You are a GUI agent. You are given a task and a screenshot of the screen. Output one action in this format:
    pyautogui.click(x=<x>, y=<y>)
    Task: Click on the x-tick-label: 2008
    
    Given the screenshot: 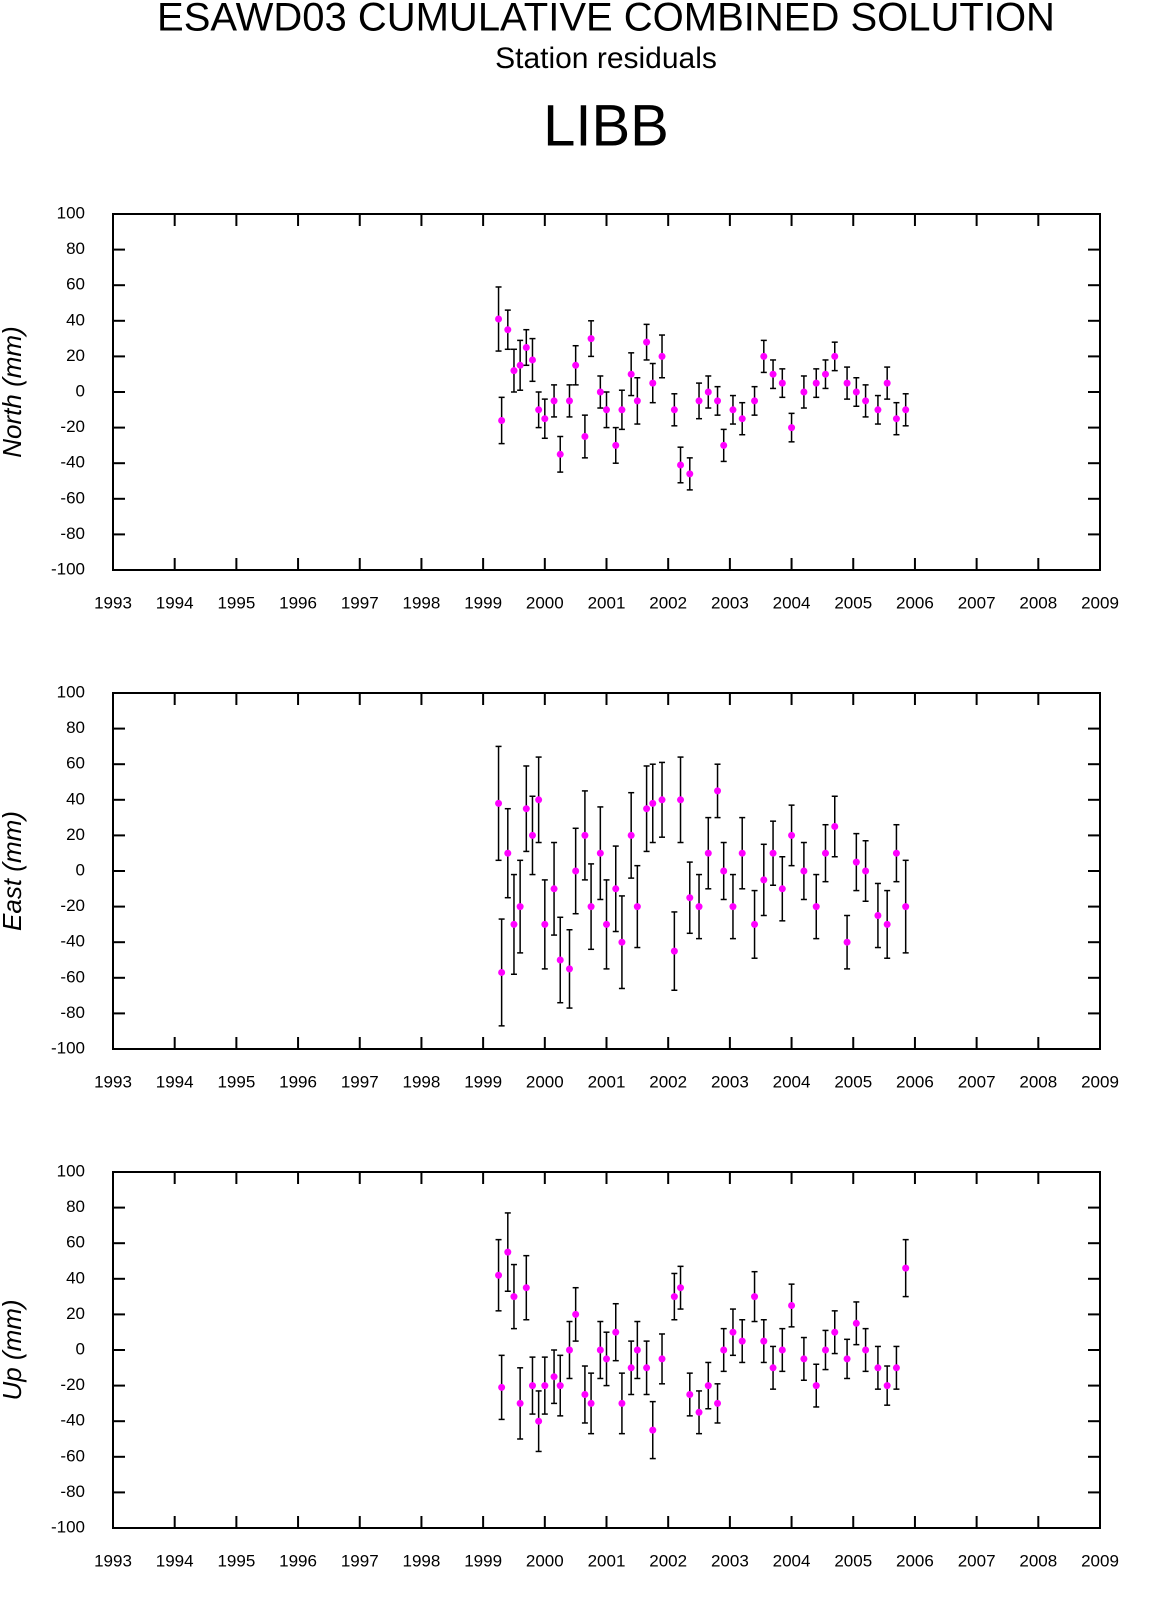 What is the action you would take?
    pyautogui.click(x=1038, y=1081)
    